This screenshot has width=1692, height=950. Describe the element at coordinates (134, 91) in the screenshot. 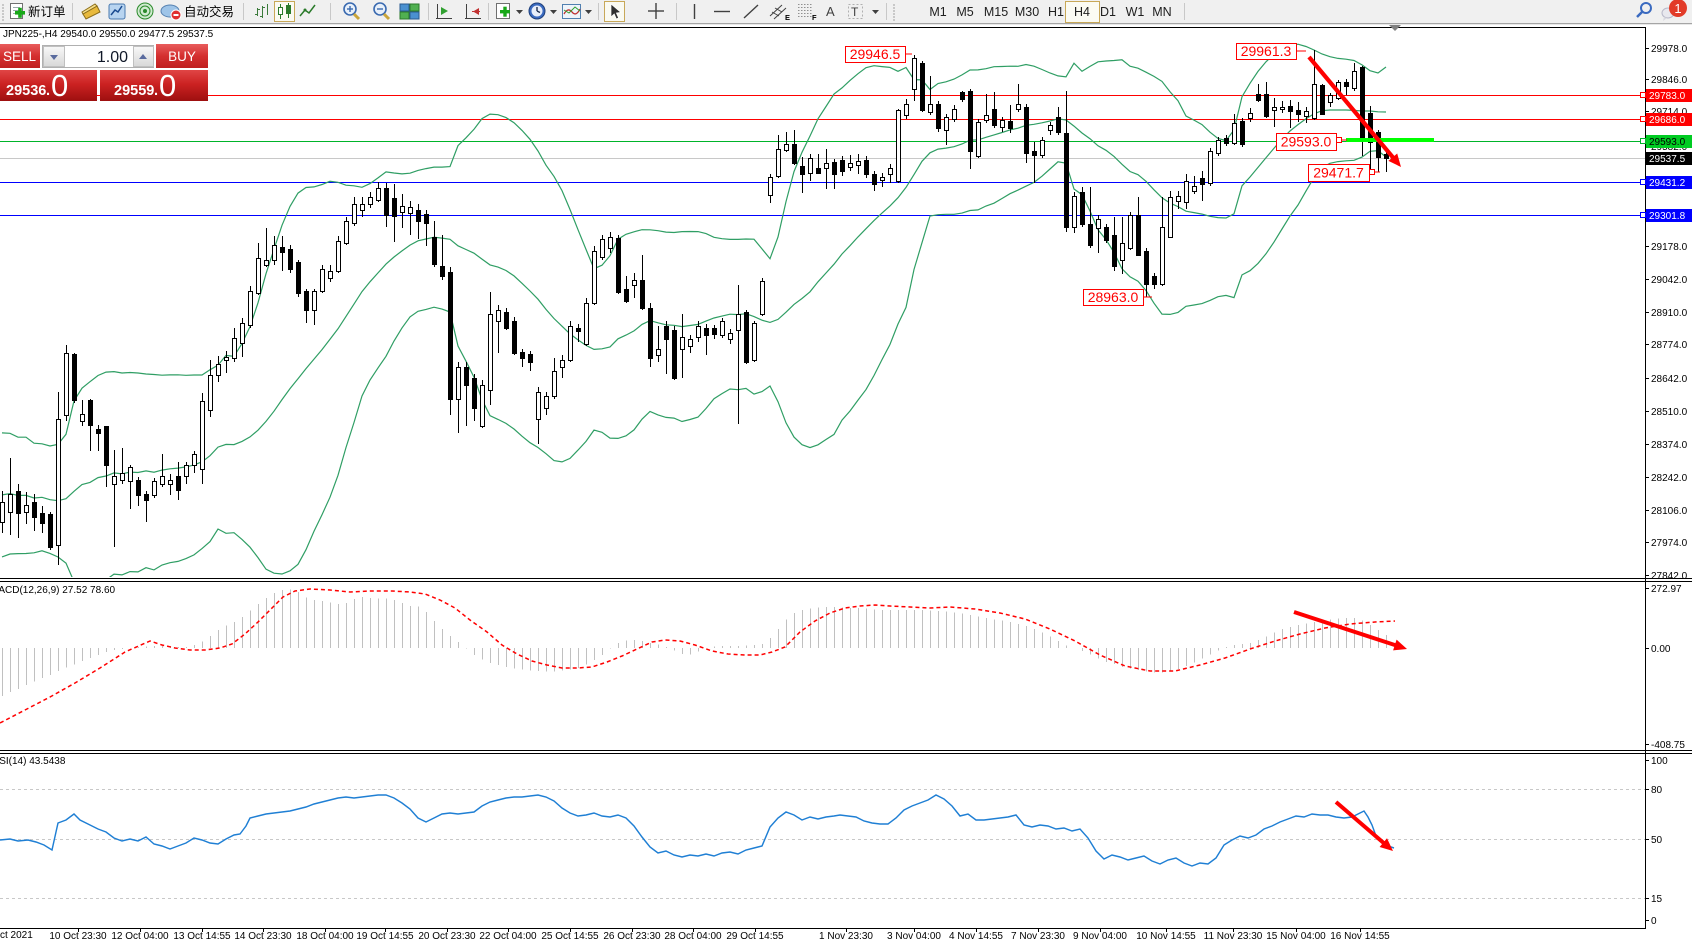

I see `svg-text: 29559` at that location.